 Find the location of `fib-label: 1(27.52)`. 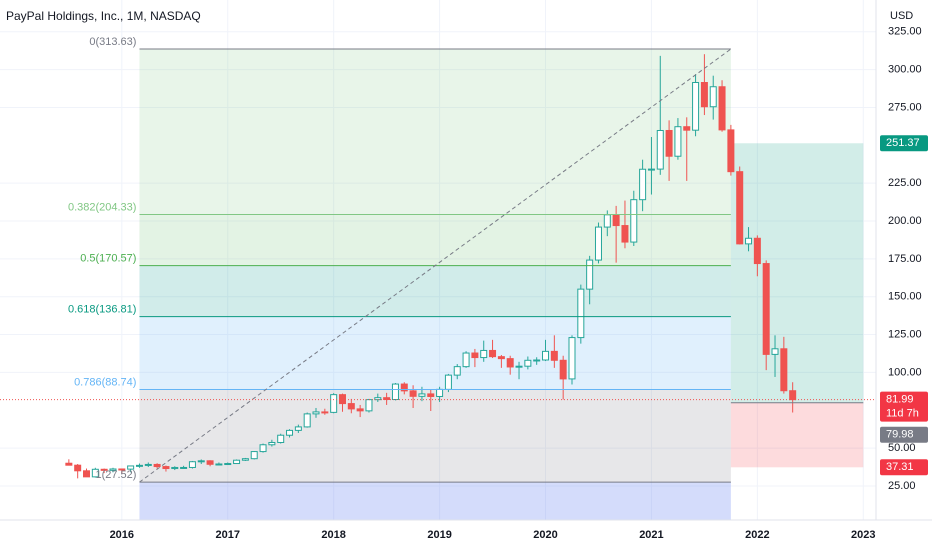

fib-label: 1(27.52) is located at coordinates (115, 475).